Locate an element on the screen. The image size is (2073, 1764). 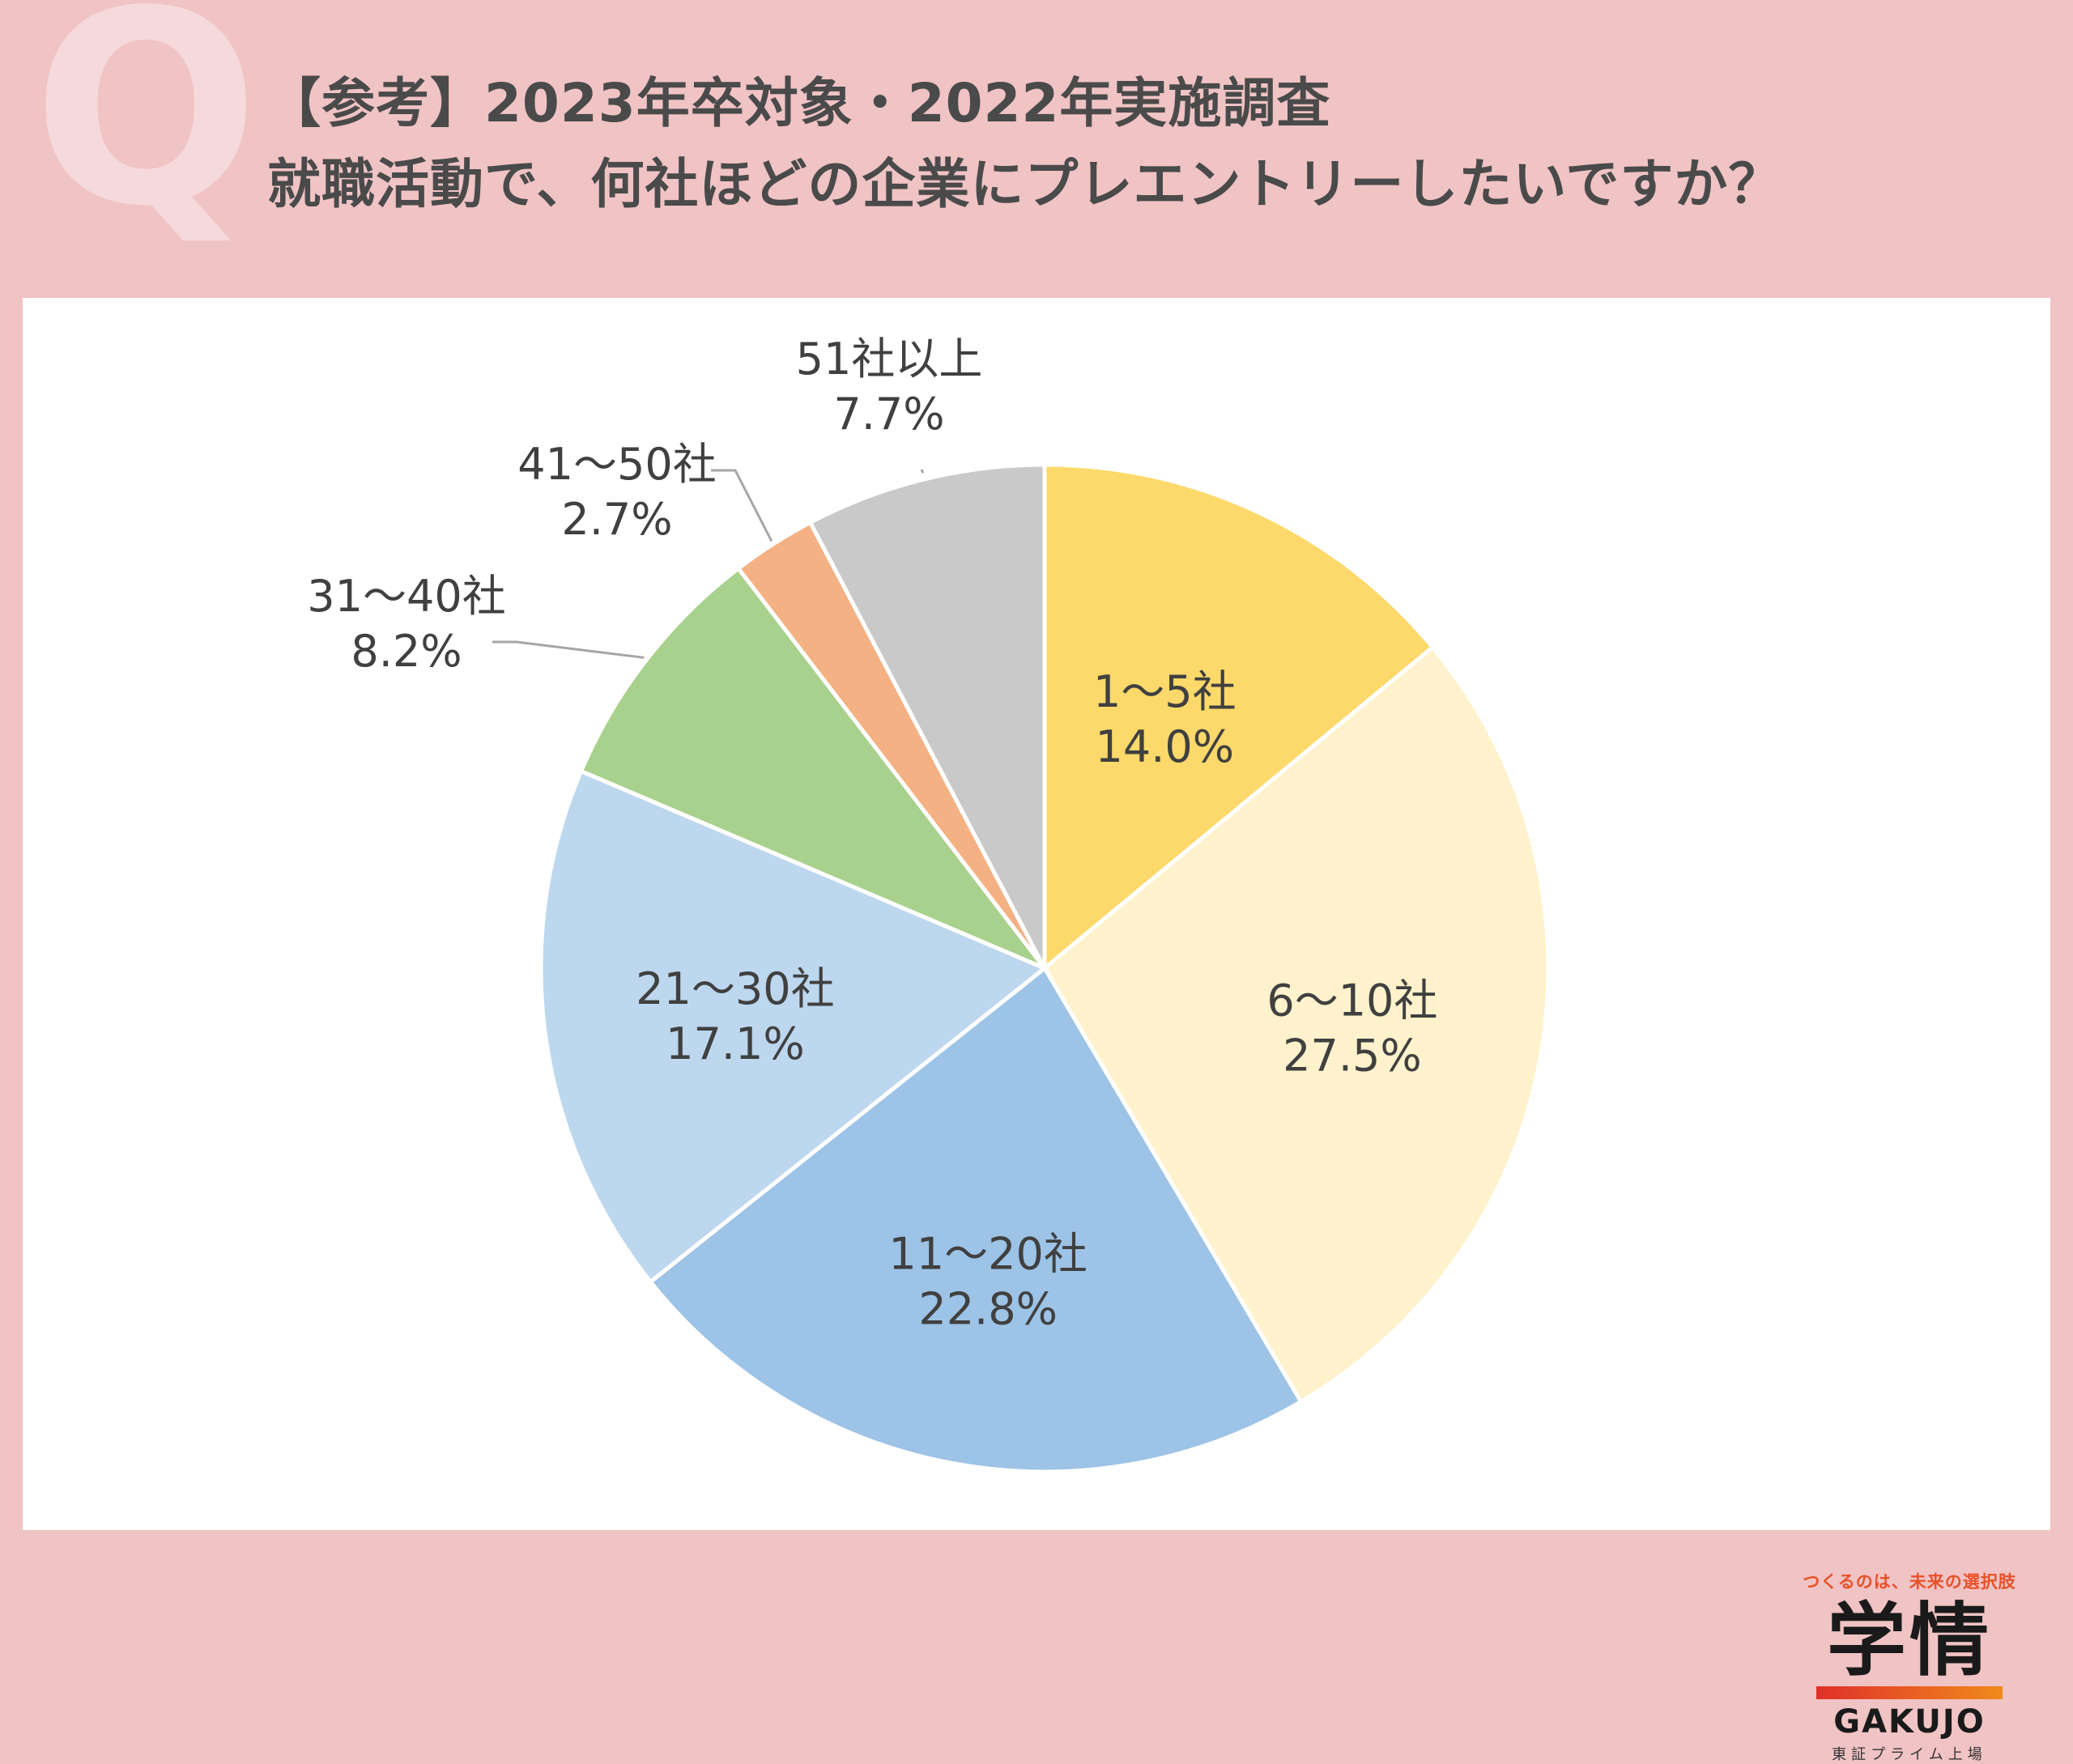
gakujo-logo: つくるのは、未来の選択肢 学情 GAKUJO 東証プライム上場 is located at coordinates (1910, 1667).